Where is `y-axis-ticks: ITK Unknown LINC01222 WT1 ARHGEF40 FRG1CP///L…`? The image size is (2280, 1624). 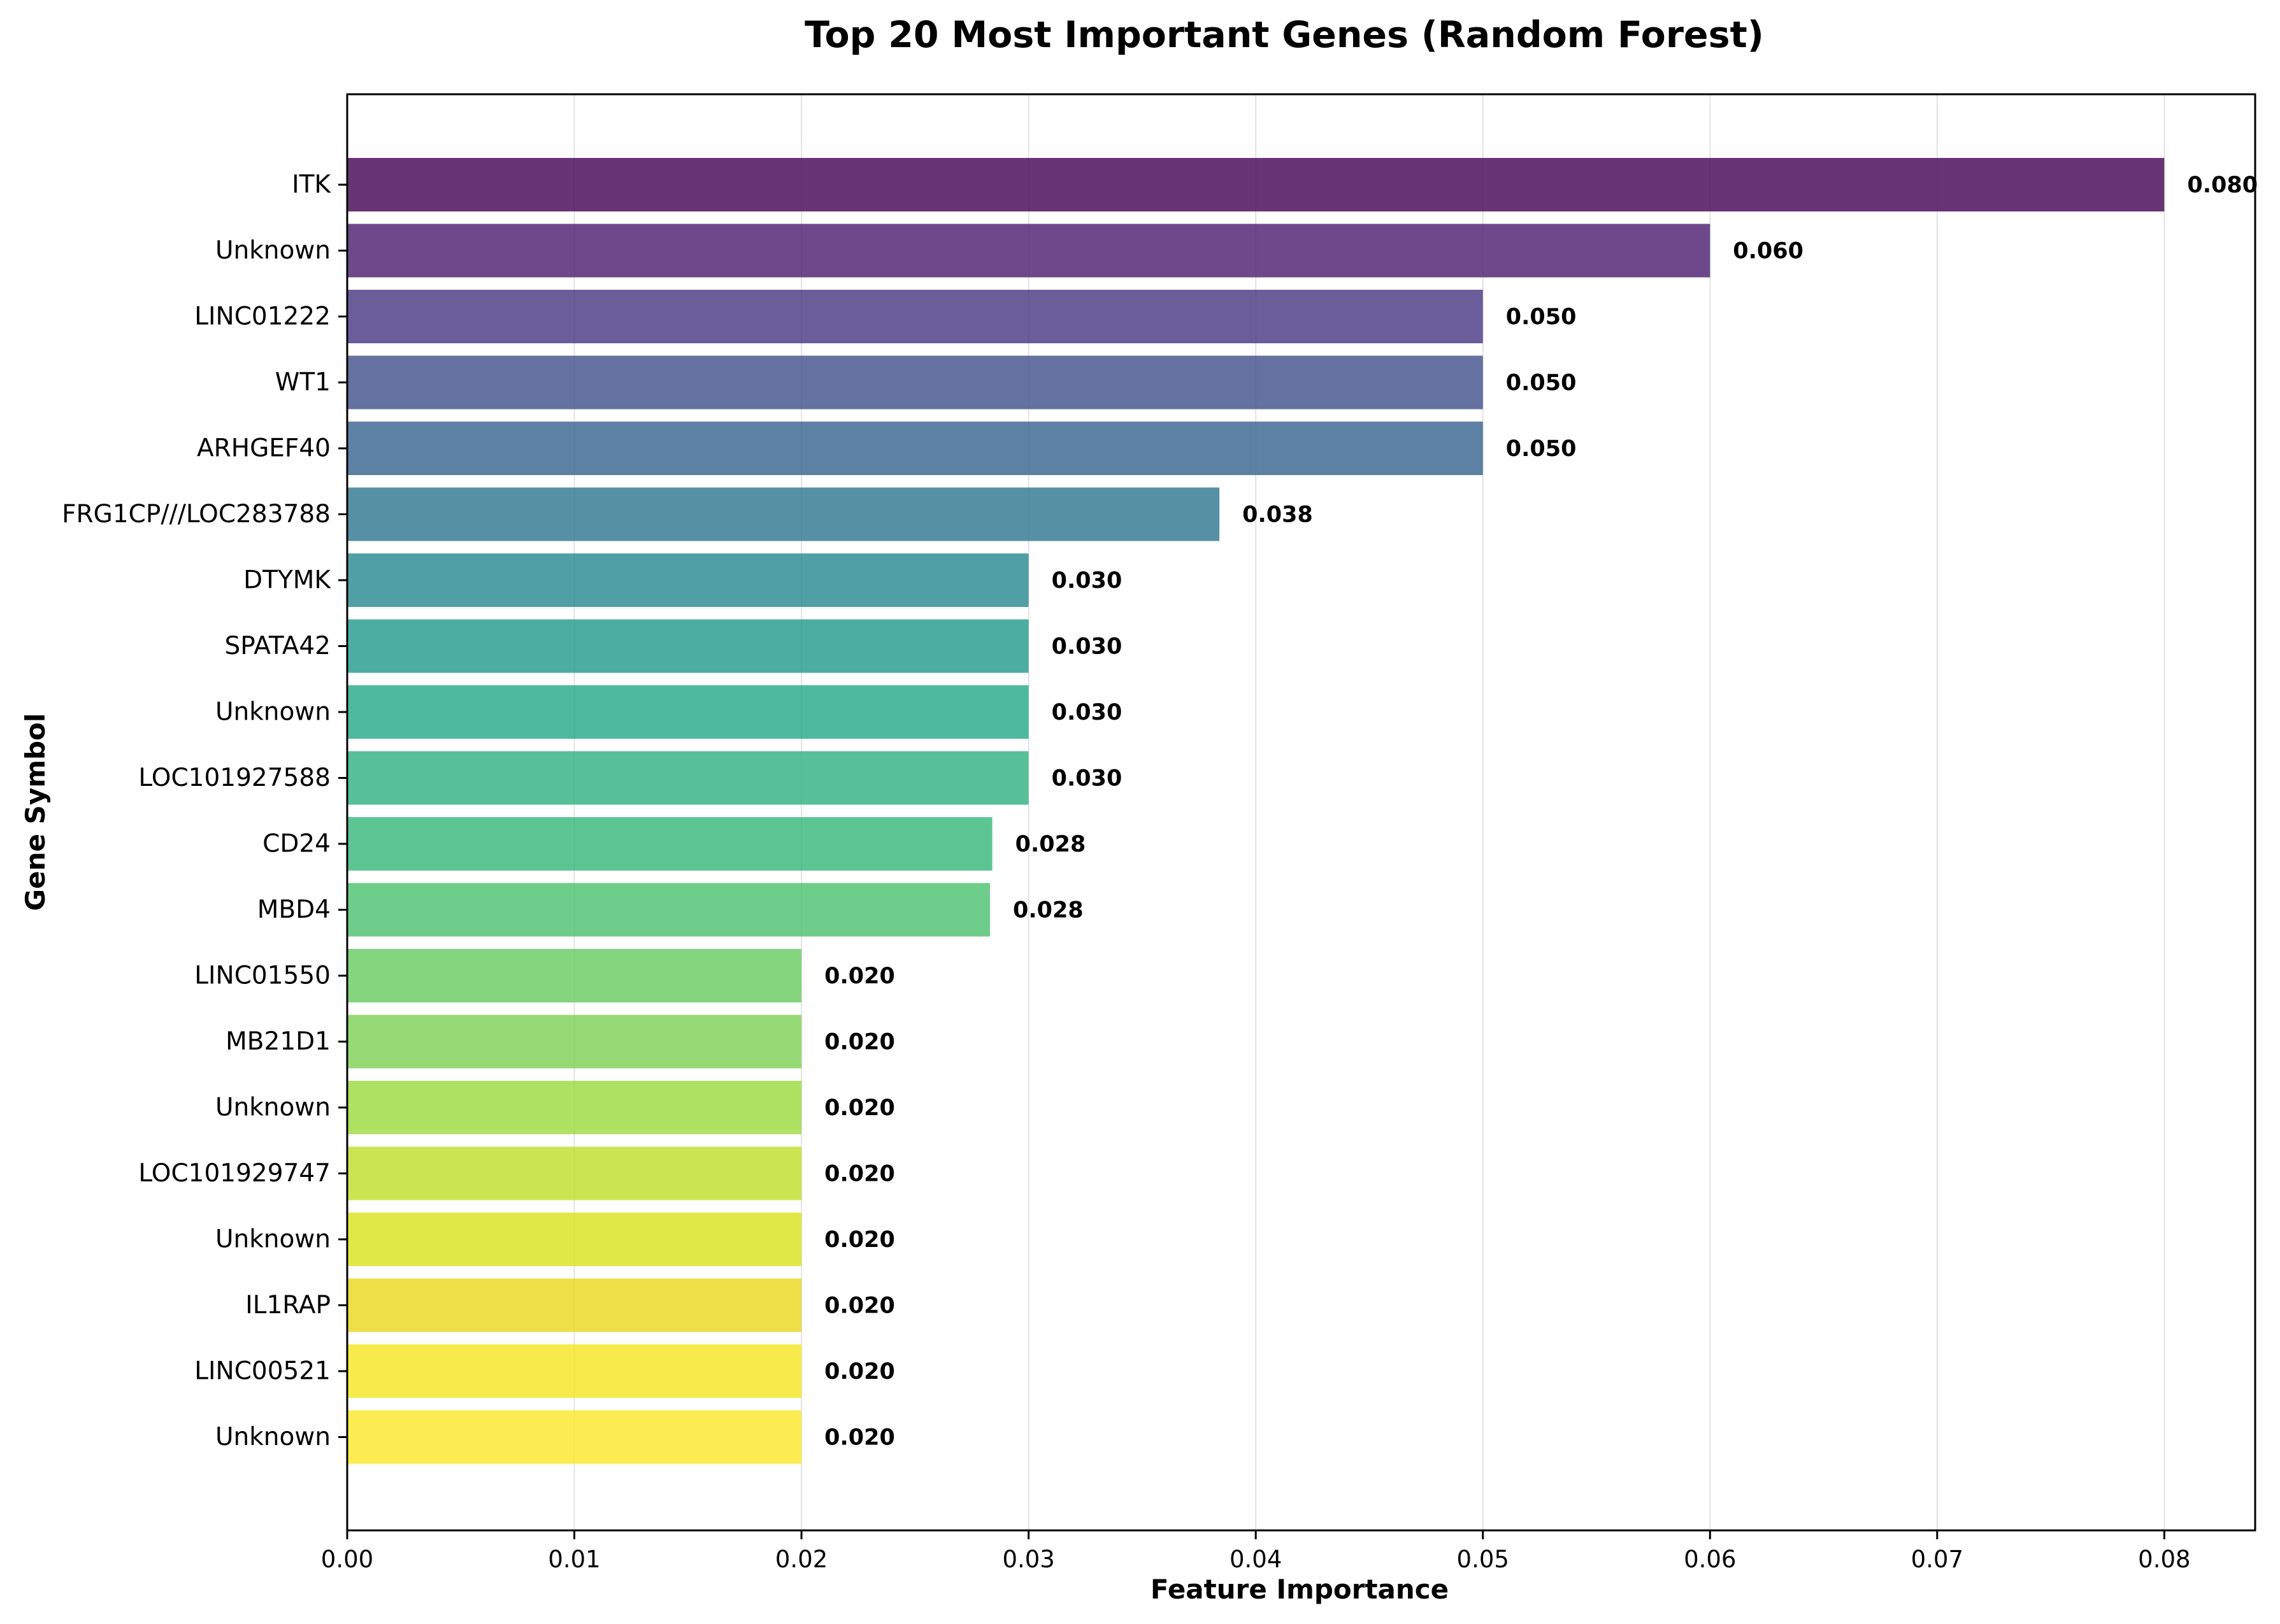 y-axis-ticks: ITK Unknown LINC01222 WT1 ARHGEF40 FRG1CP///L… is located at coordinates (204, 811).